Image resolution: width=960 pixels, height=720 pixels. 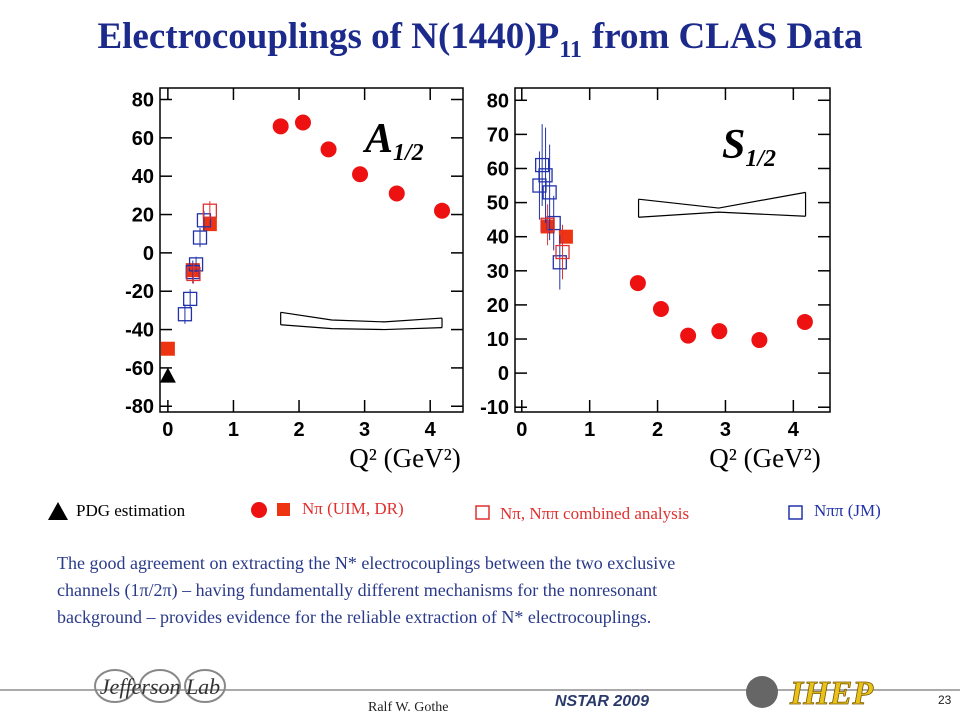 I want to click on legend-label: PDG estimation, so click(x=131, y=510).